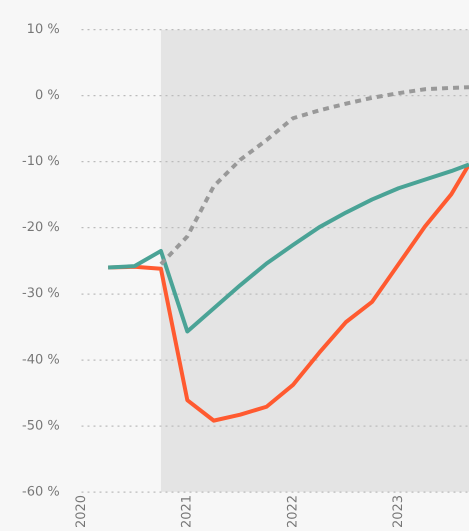  What do you see at coordinates (41, 492) in the screenshot?
I see `y-tick-label: -60 %` at bounding box center [41, 492].